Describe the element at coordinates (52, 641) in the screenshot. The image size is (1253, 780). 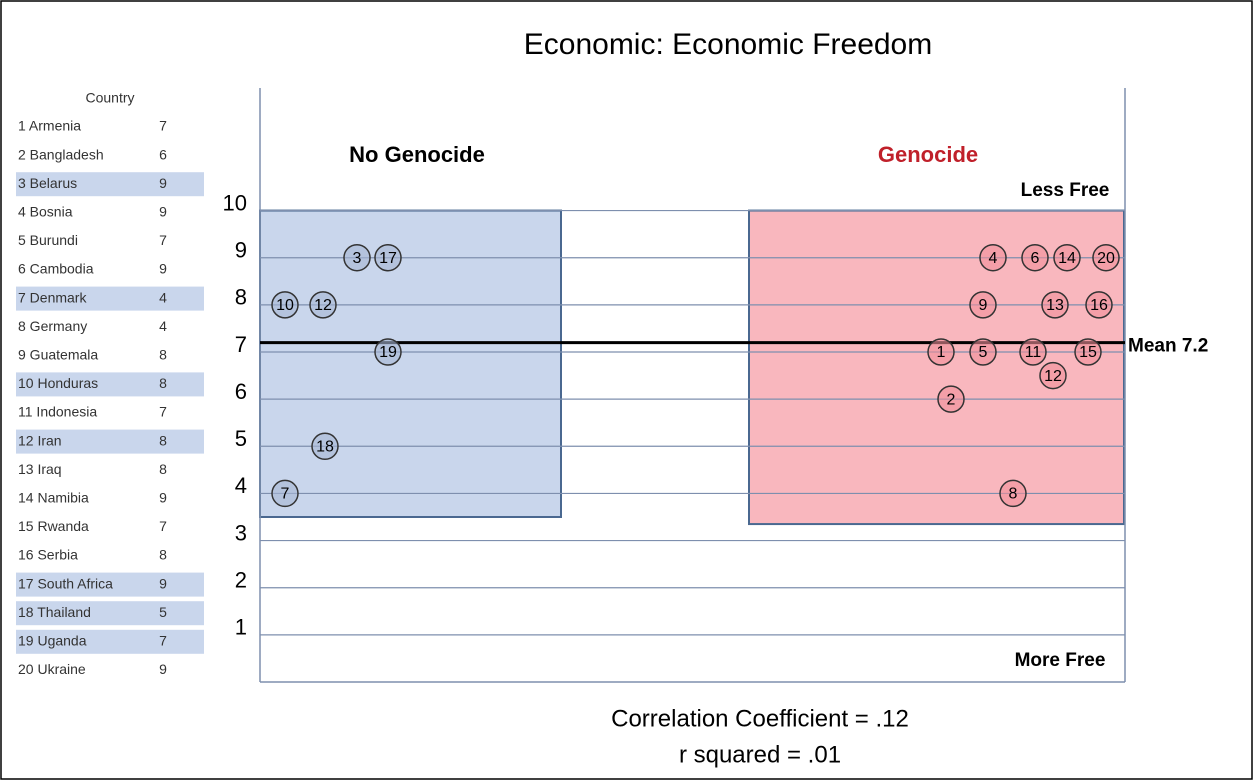
I see `country-name: 19 Uganda` at that location.